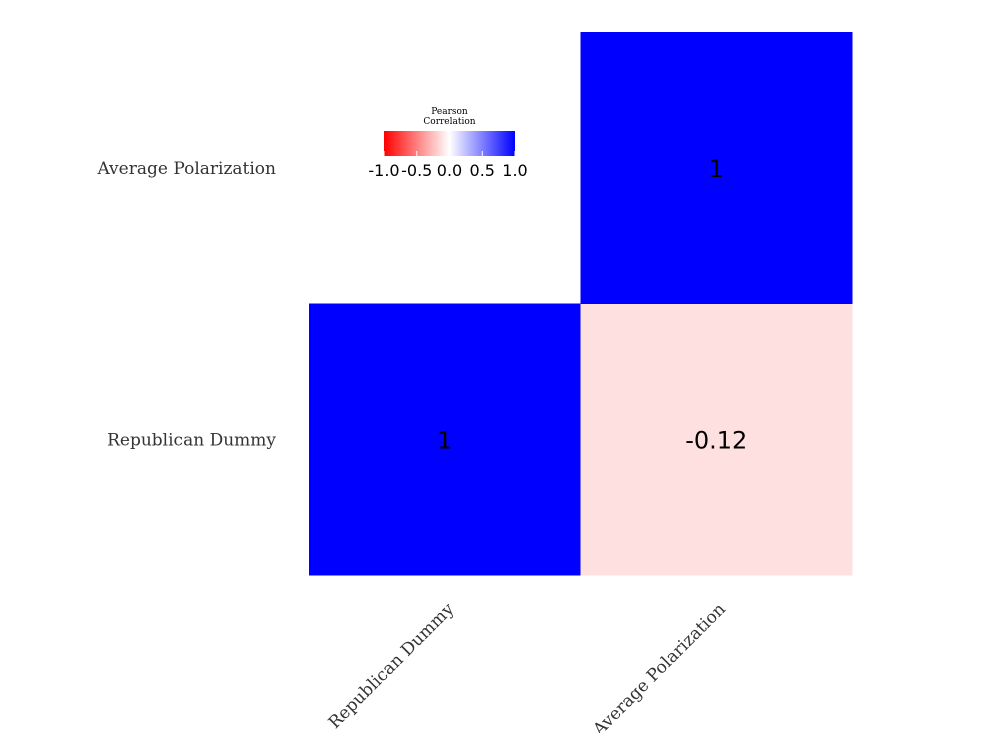 This screenshot has height=733, width=1000. I want to click on cell-value-label: -0.12, so click(716, 440).